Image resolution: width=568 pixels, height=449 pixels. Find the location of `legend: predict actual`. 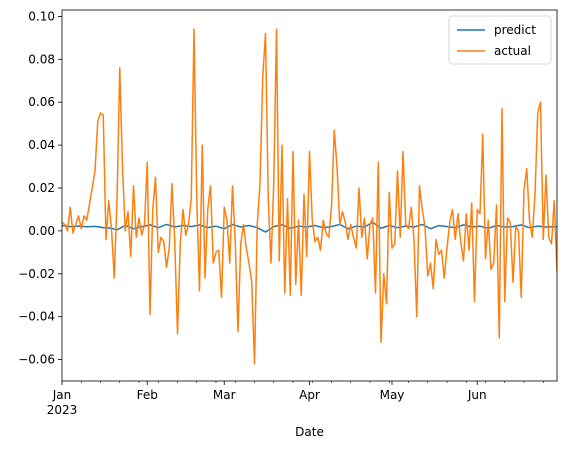

legend: predict actual is located at coordinates (500, 40).